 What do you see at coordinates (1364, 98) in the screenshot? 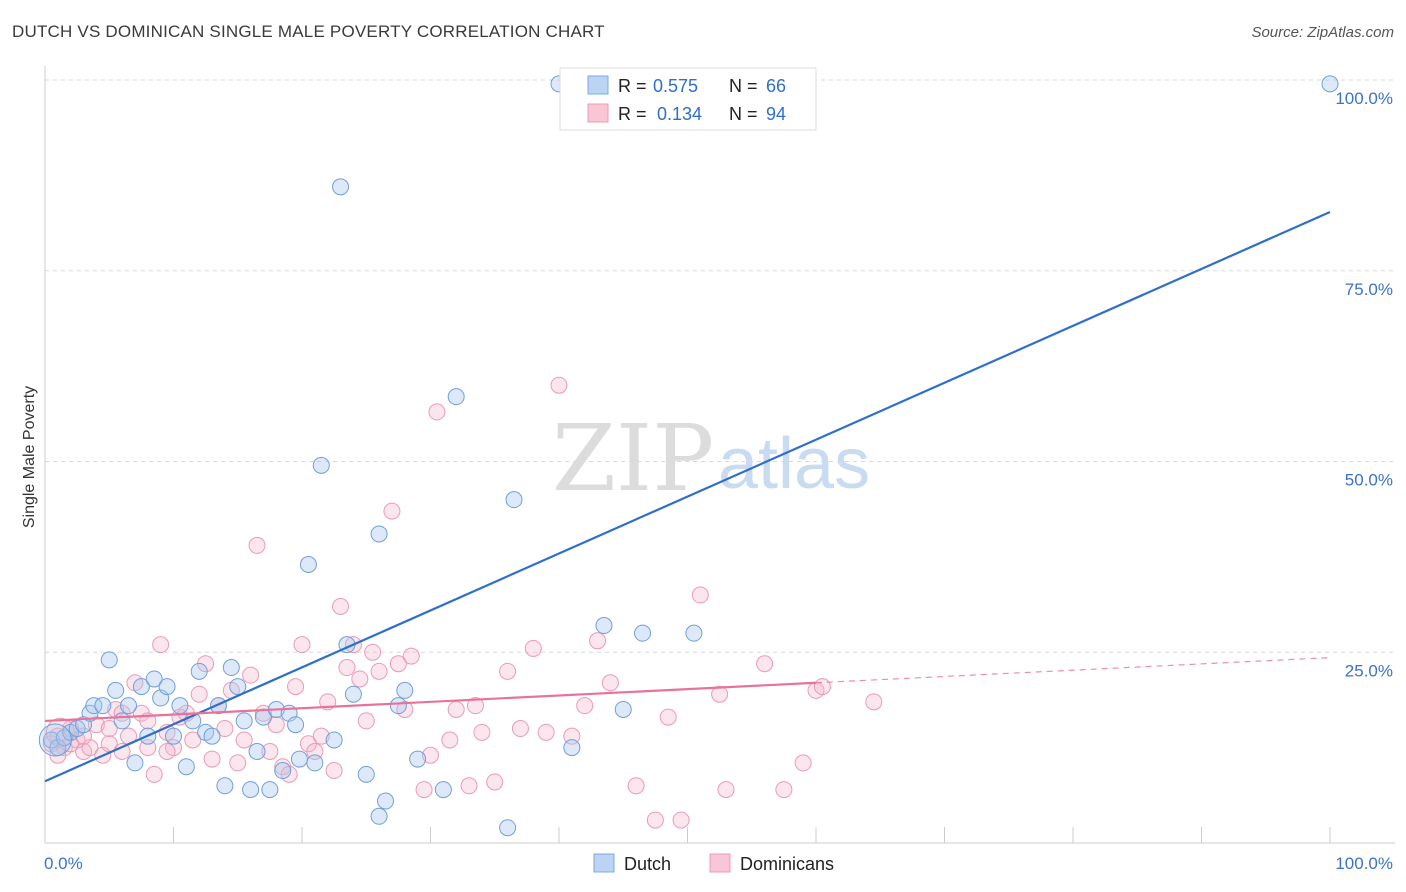
I see `y-tick-label: 100.0%` at bounding box center [1364, 98].